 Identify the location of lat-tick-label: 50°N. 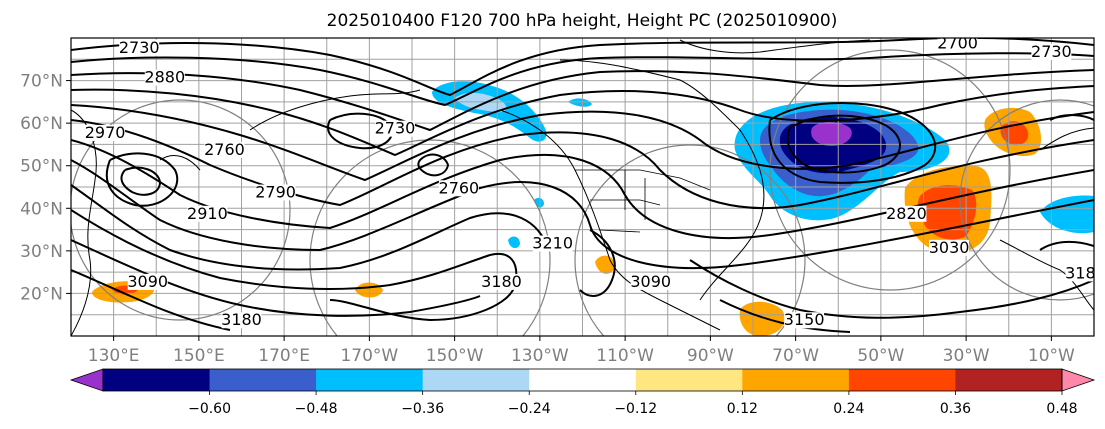
(41, 167).